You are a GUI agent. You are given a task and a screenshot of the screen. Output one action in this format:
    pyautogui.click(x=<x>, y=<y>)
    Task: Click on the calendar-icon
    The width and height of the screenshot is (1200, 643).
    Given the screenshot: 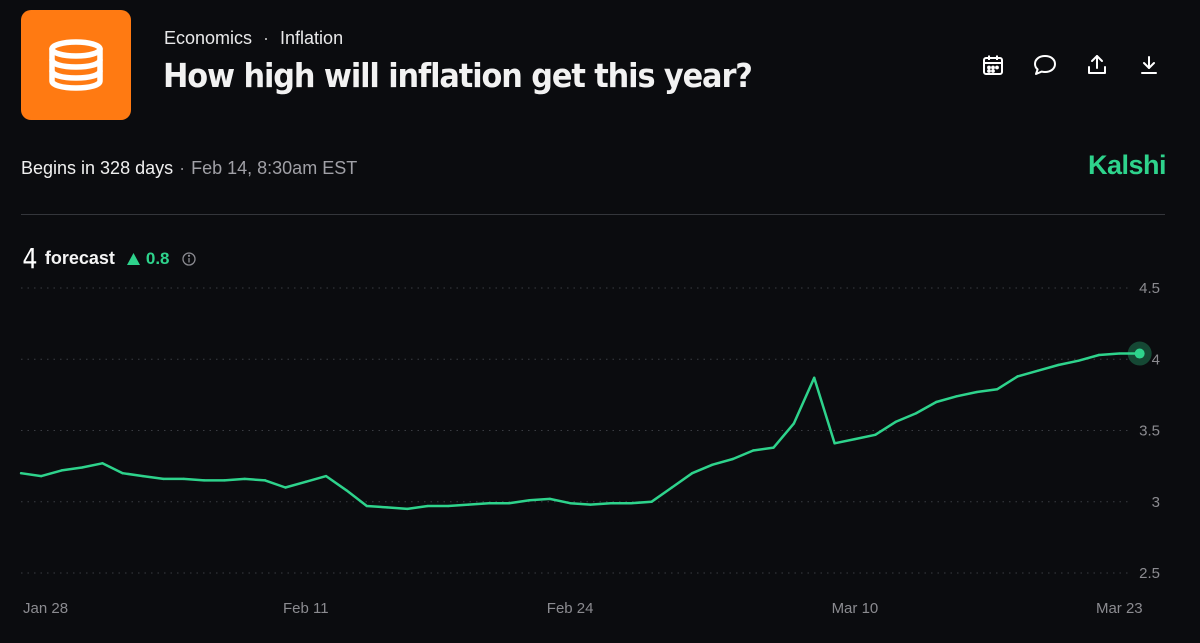 What is the action you would take?
    pyautogui.click(x=993, y=65)
    